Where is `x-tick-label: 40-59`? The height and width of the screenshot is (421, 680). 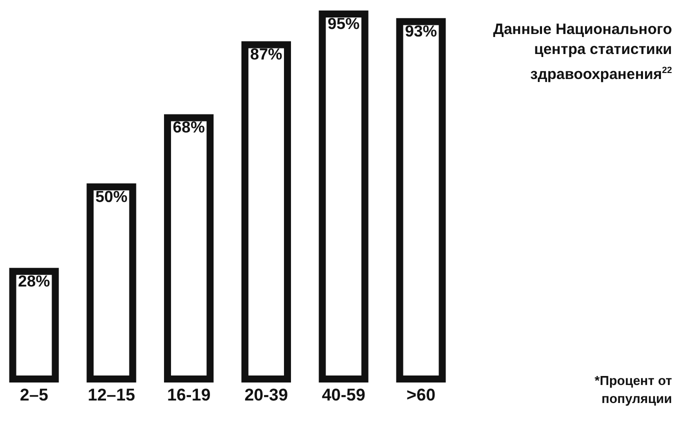
x-tick-label: 40-59 is located at coordinates (344, 395).